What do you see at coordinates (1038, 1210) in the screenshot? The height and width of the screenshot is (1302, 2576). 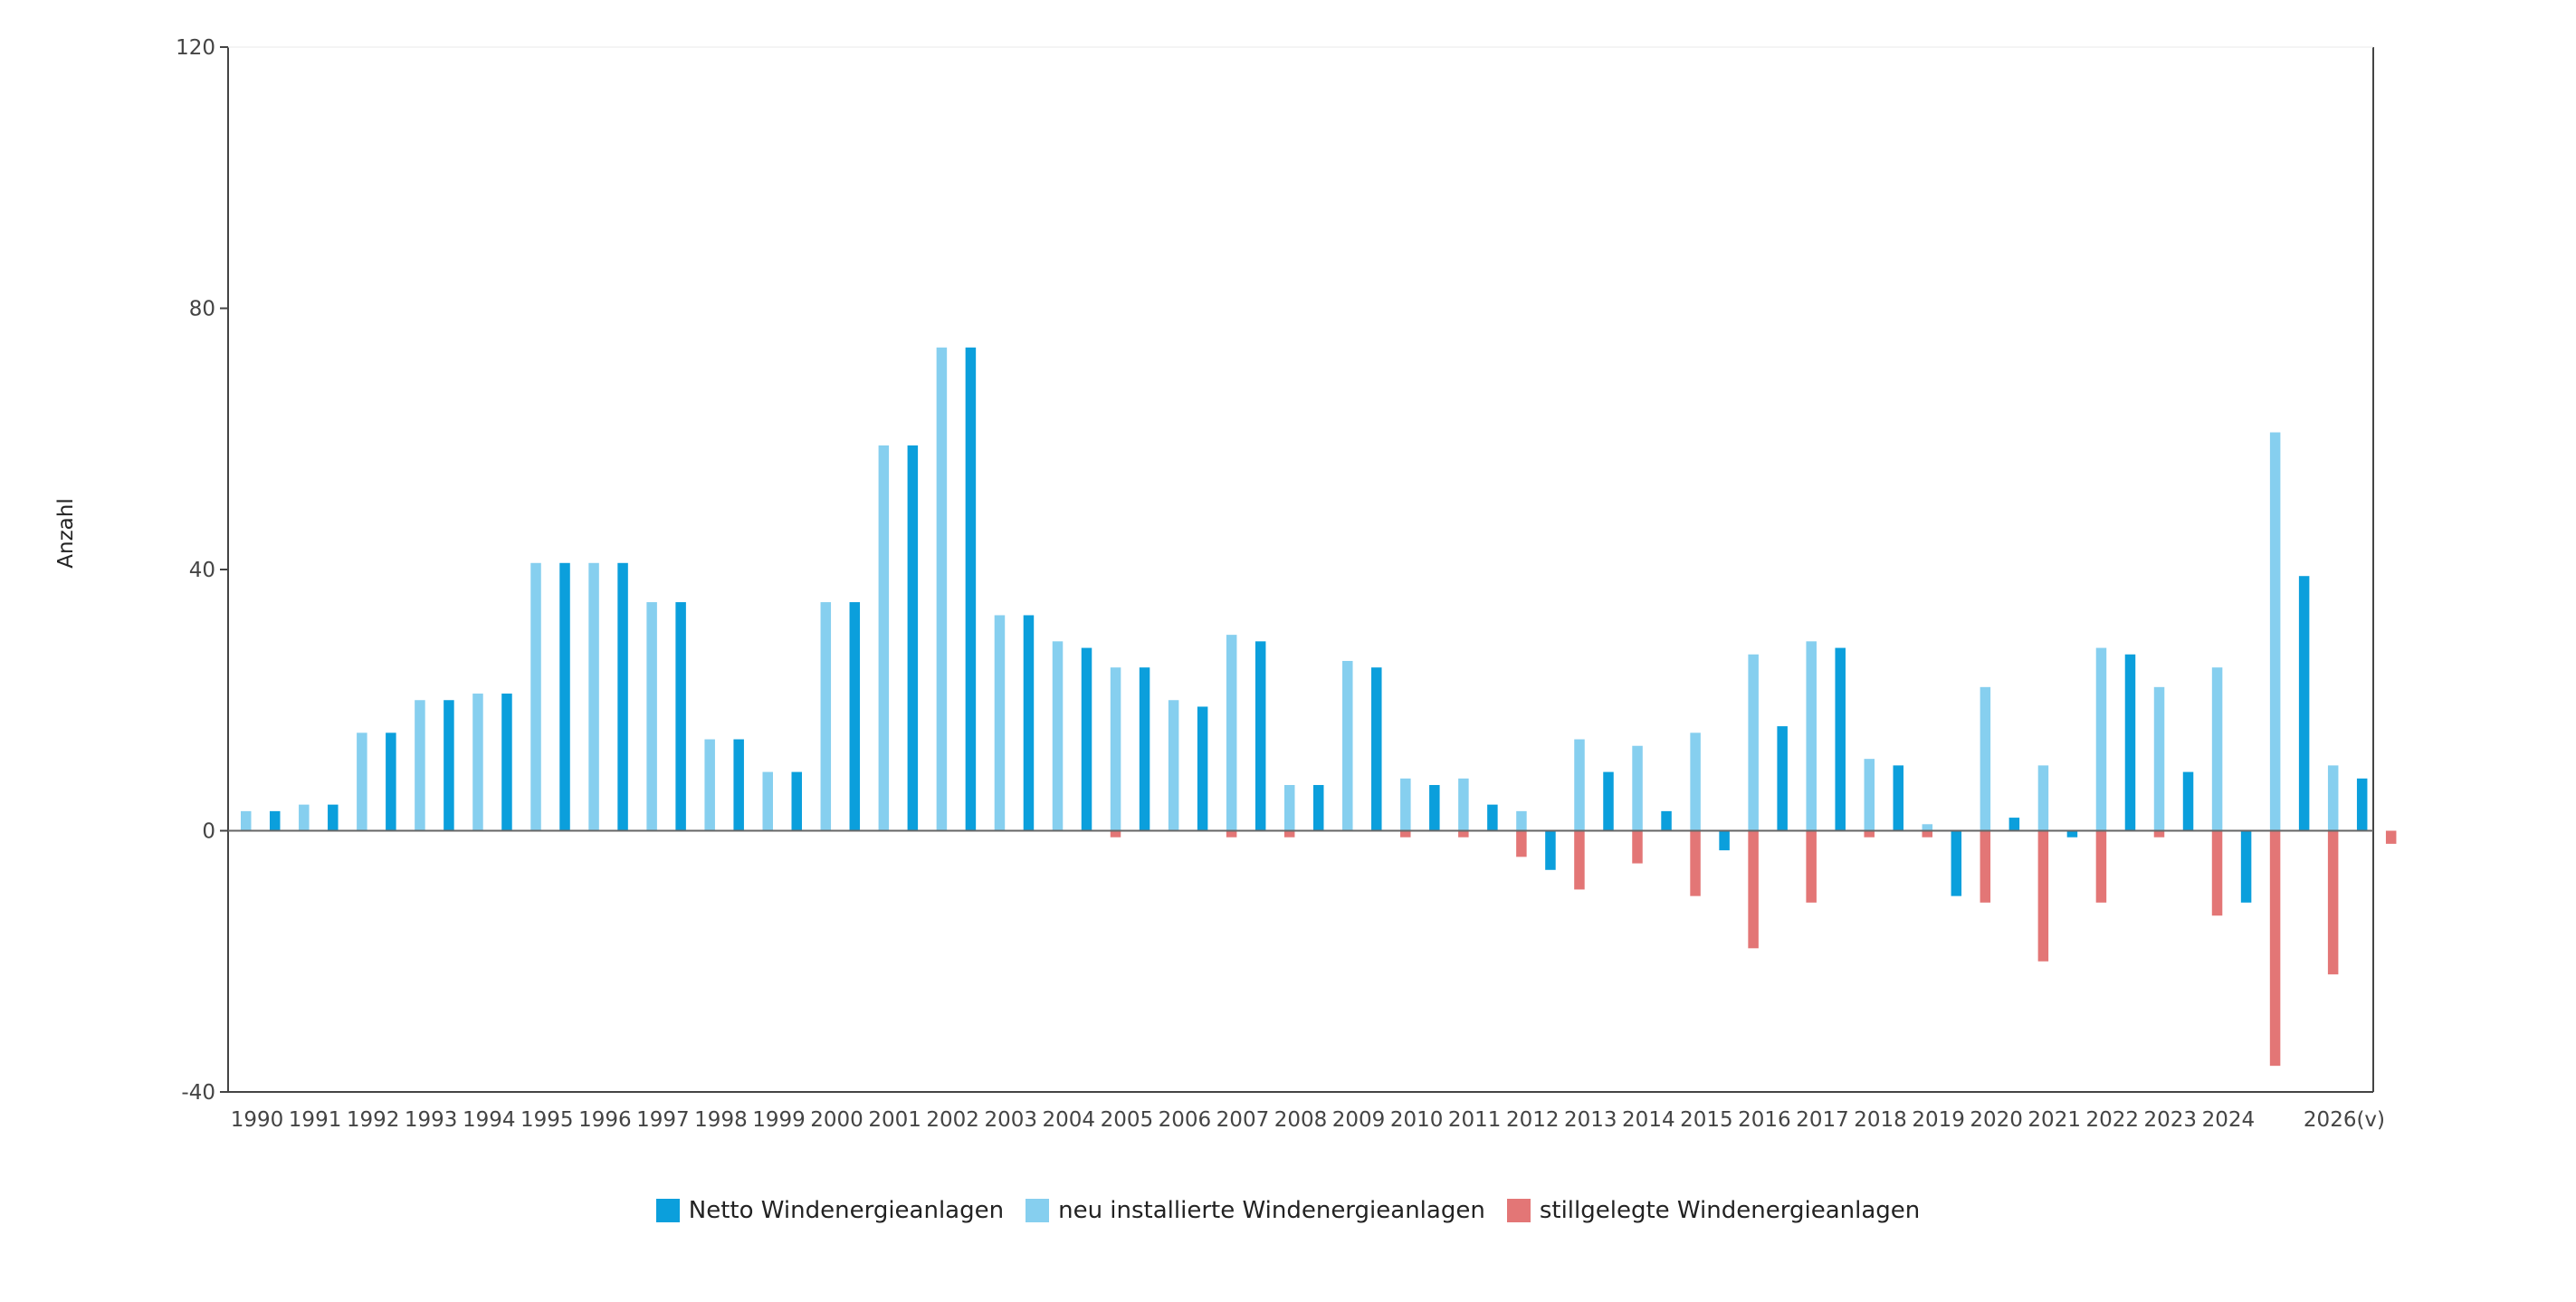 I see `legend-swatch-neu` at bounding box center [1038, 1210].